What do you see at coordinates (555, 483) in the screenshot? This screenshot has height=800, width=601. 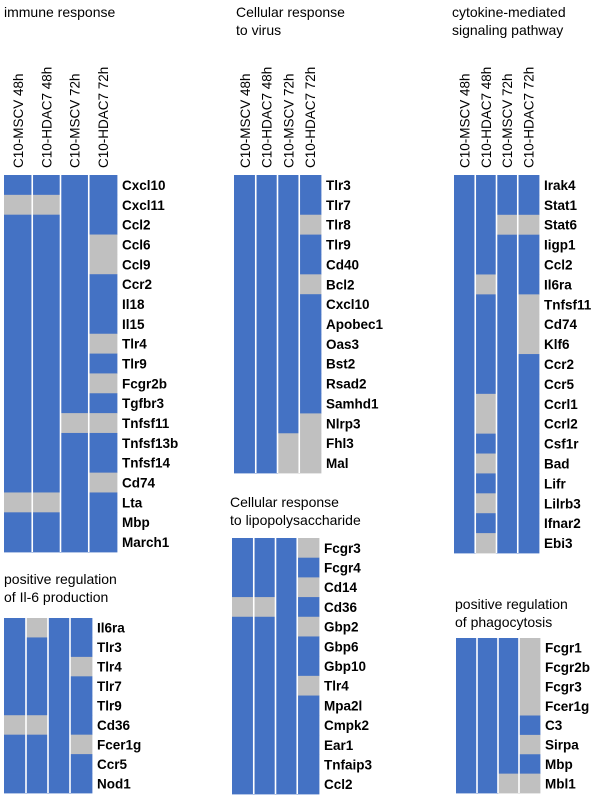 I see `gene-label: Lifr` at bounding box center [555, 483].